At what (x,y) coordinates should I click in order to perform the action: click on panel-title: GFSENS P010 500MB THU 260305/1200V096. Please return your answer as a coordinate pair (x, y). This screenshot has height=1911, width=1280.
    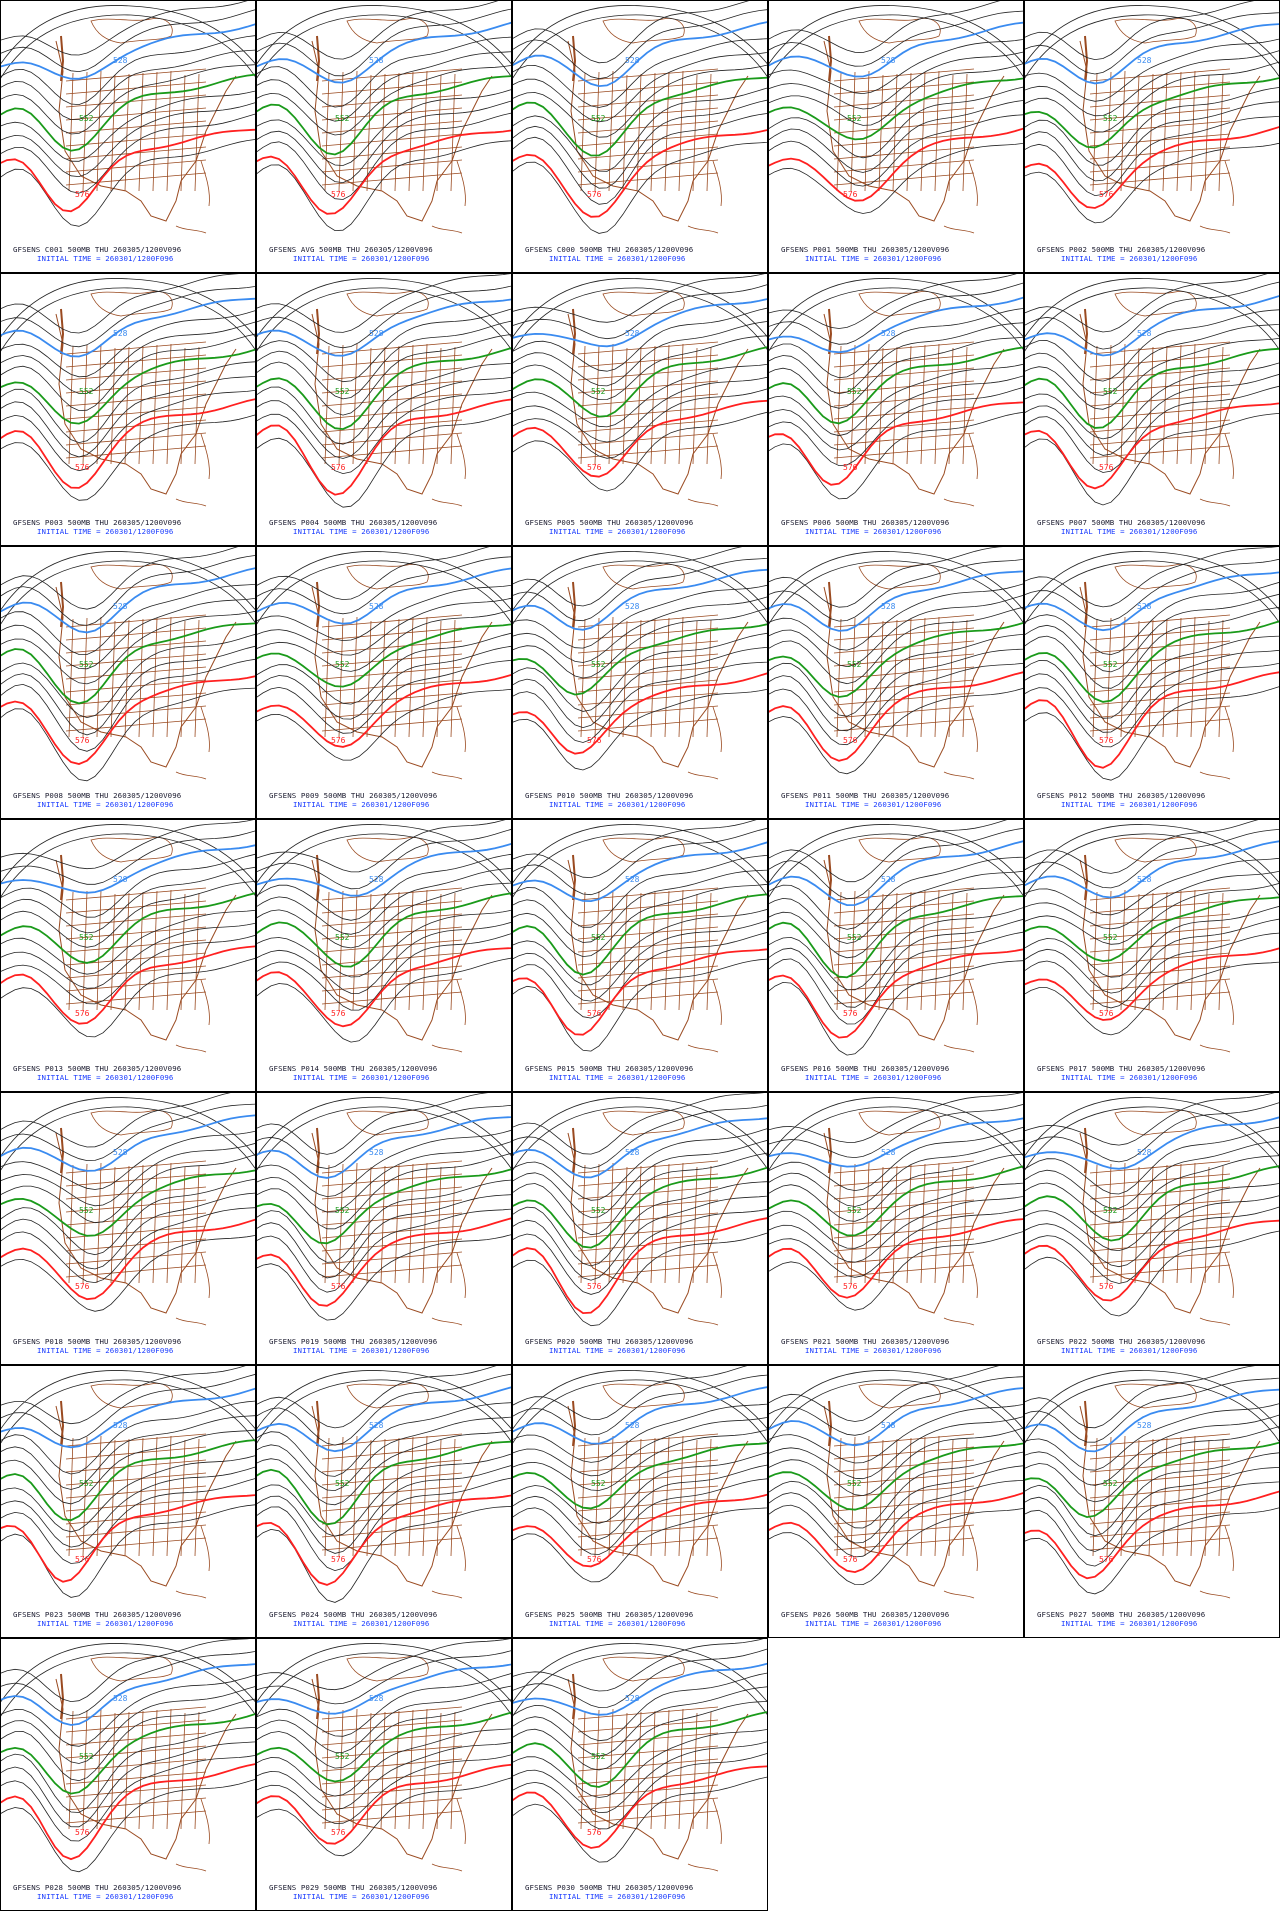
    Looking at the image, I should click on (609, 795).